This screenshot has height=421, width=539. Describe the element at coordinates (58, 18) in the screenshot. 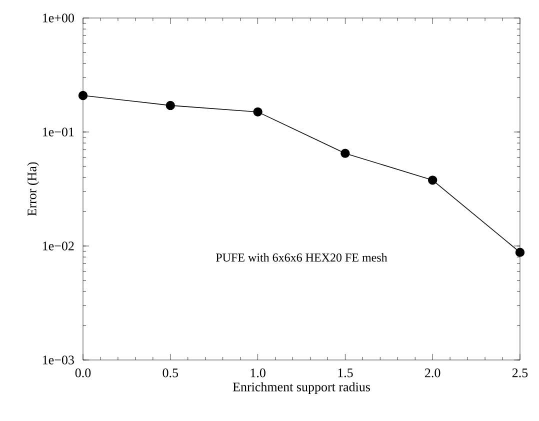

I see `y-tick-label: 1e+00` at that location.